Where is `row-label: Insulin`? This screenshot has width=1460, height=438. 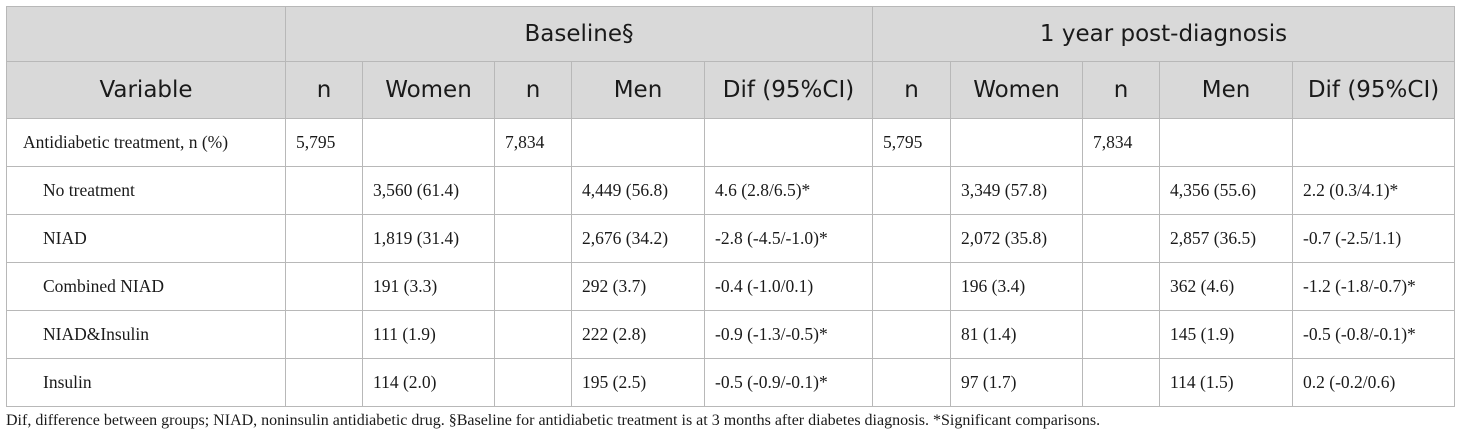
row-label: Insulin is located at coordinates (146, 382).